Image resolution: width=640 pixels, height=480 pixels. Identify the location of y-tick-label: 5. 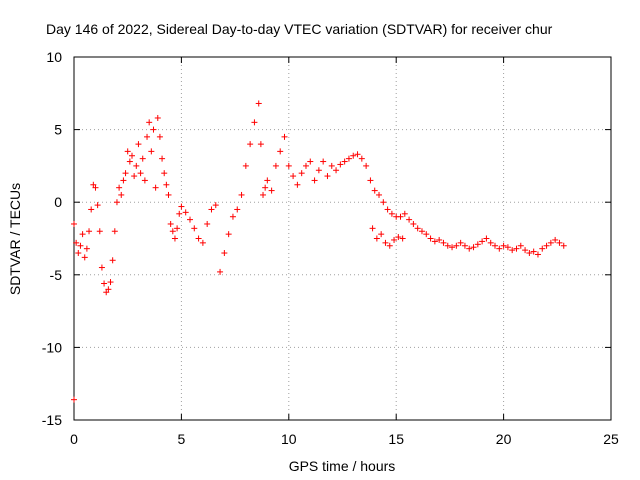
(58, 130).